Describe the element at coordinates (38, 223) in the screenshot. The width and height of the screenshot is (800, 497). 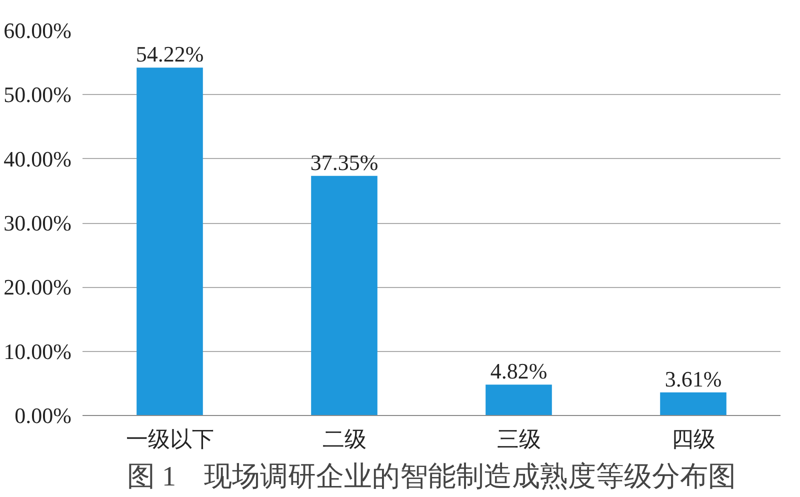
I see `y-tick-label: 30.00%` at that location.